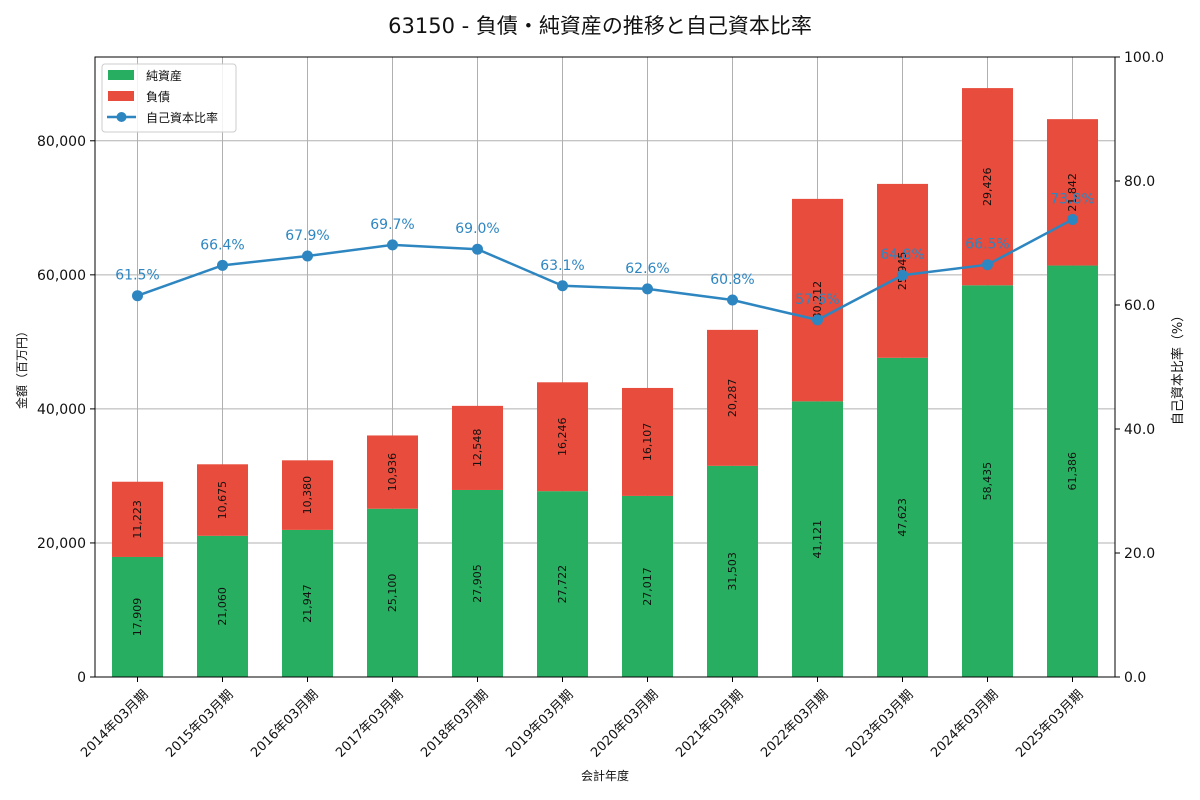 Image resolution: width=1200 pixels, height=800 pixels. What do you see at coordinates (624, 723) in the screenshot?
I see `x-tick-label: 2020年03月期` at bounding box center [624, 723].